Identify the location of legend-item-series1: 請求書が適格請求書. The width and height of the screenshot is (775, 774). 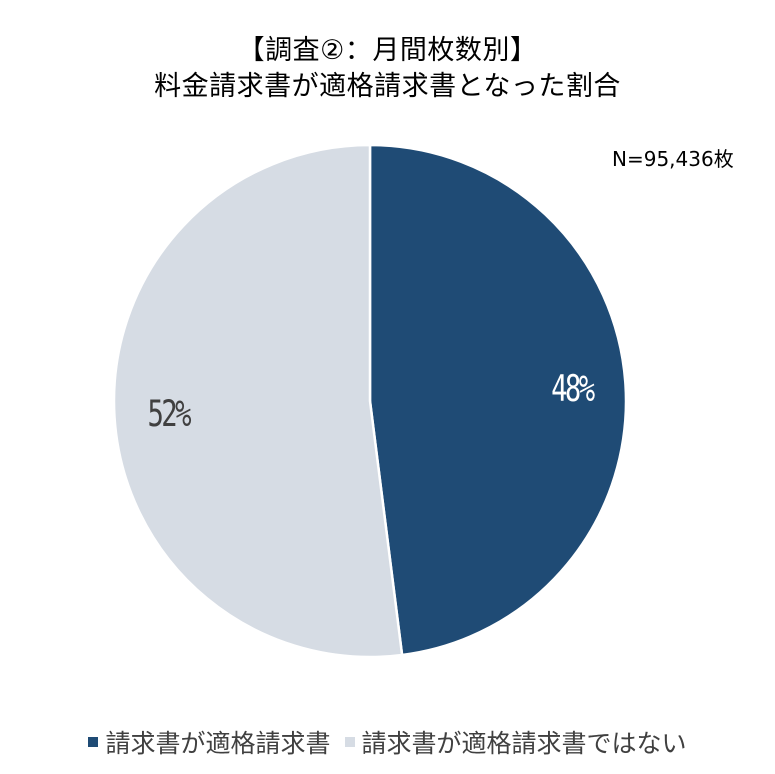
(209, 742).